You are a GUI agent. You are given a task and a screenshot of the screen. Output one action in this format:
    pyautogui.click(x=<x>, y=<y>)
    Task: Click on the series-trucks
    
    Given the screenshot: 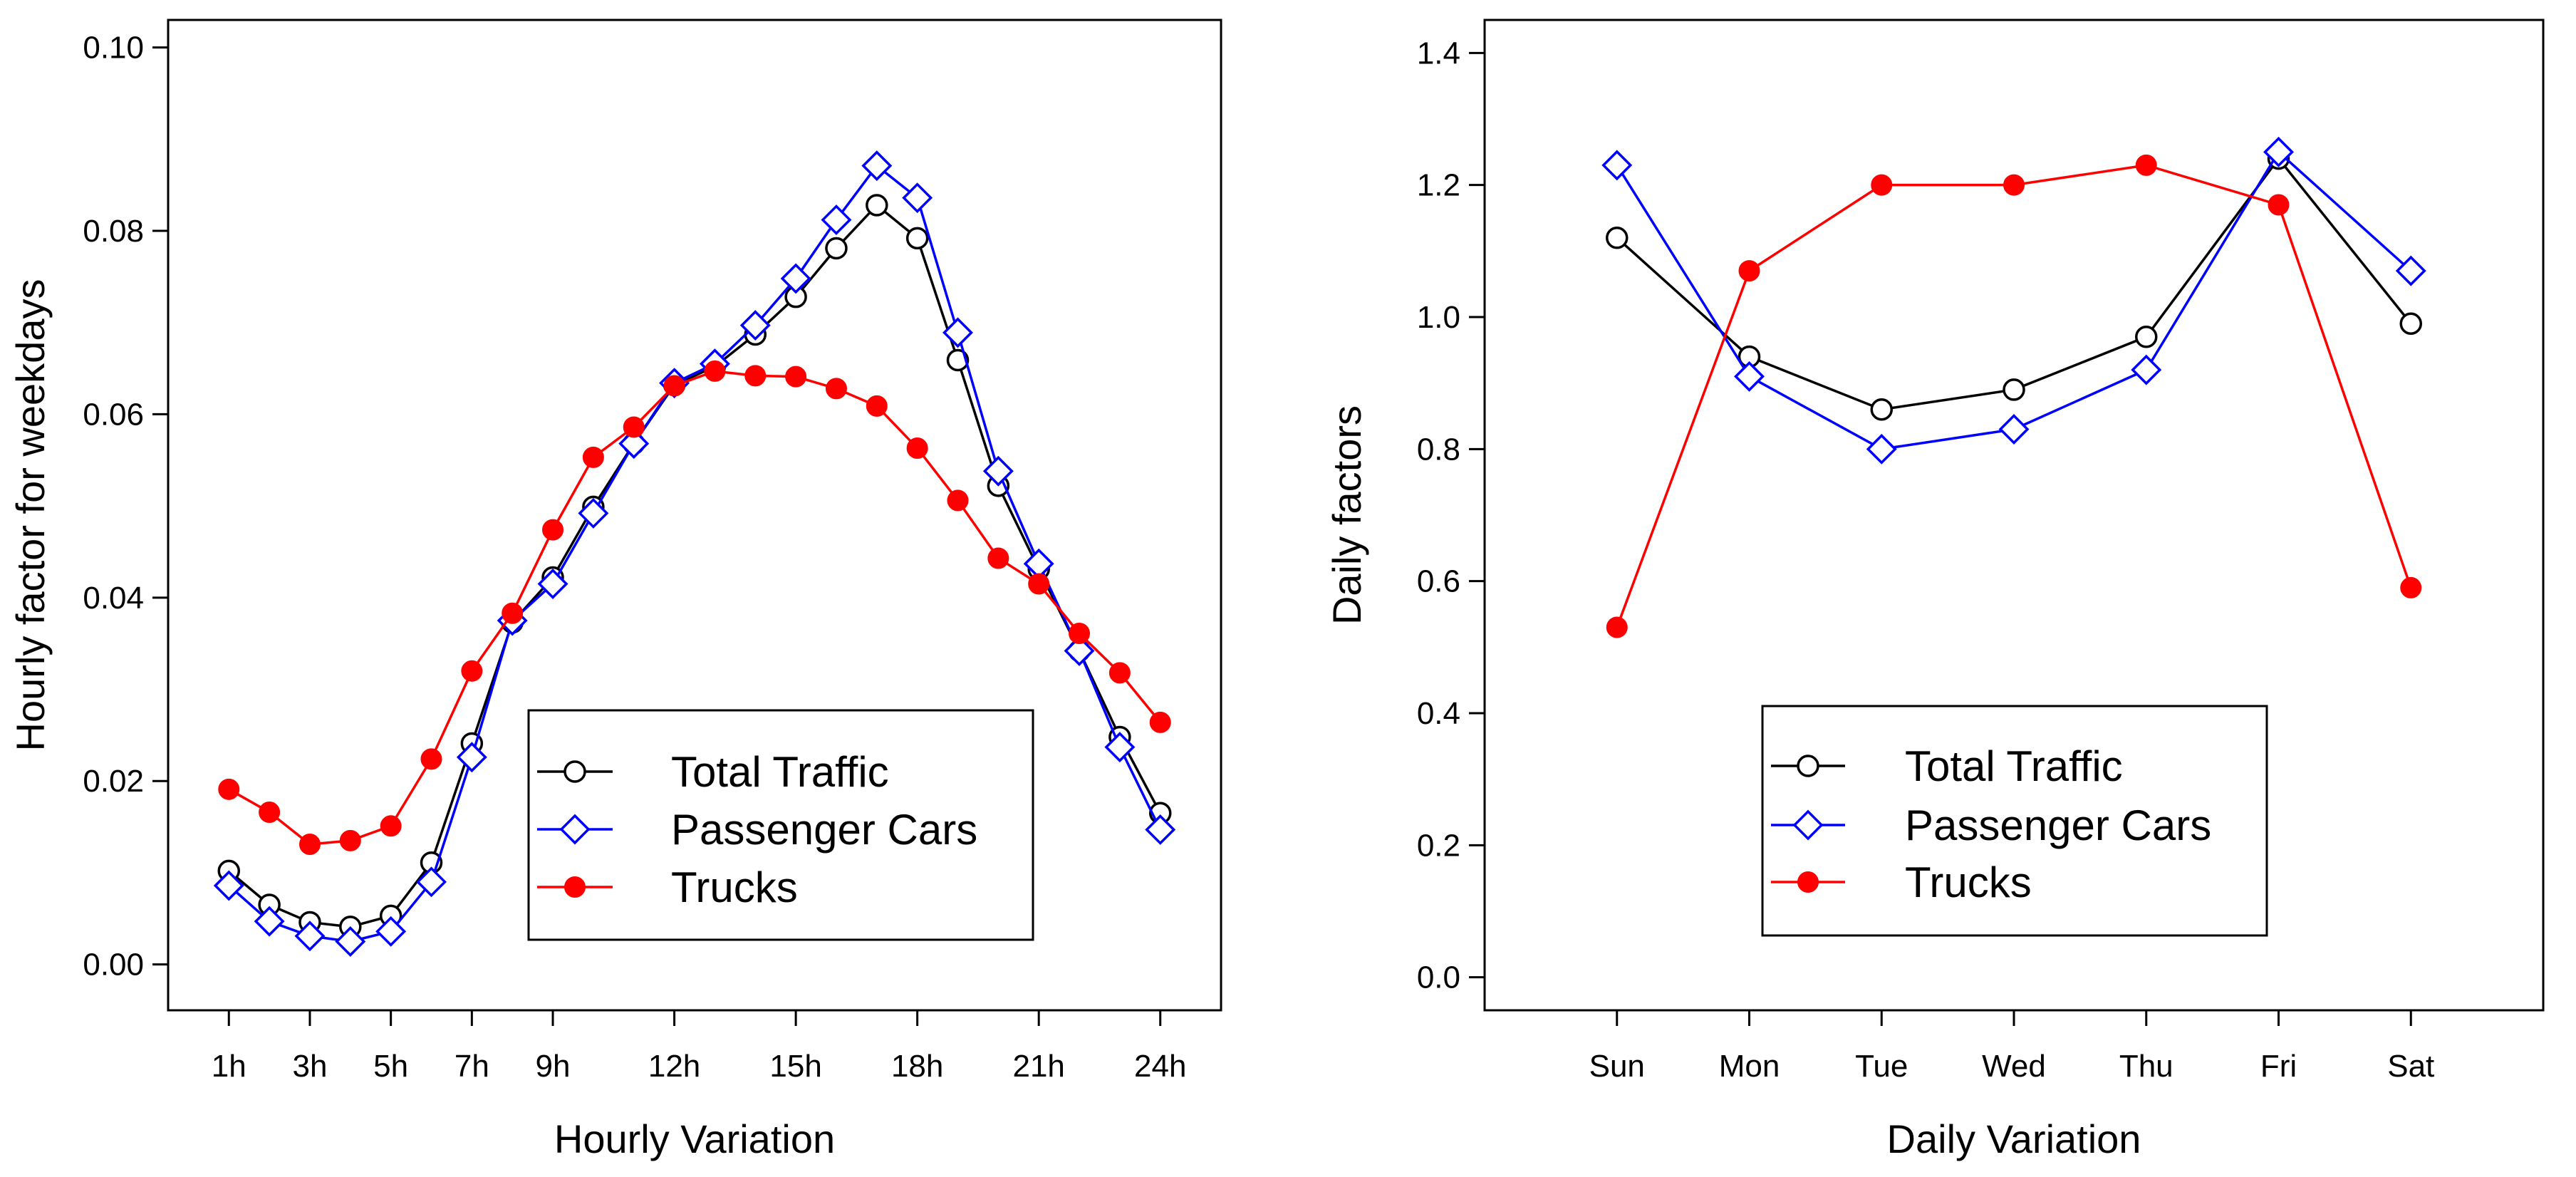 What is the action you would take?
    pyautogui.click(x=2014, y=396)
    